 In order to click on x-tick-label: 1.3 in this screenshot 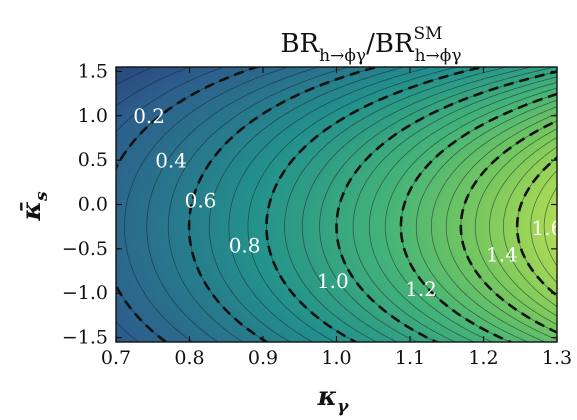, I will do `click(557, 358)`.